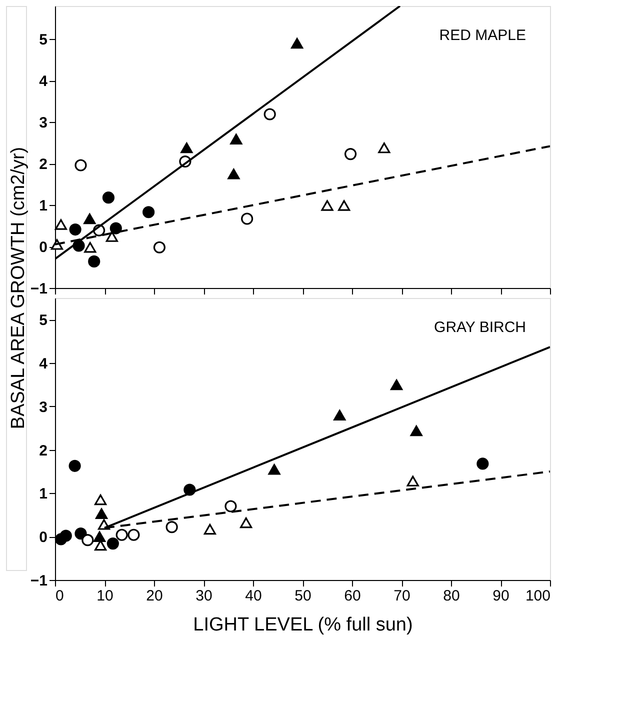  What do you see at coordinates (154, 596) in the screenshot?
I see `x-tick-label: 20` at bounding box center [154, 596].